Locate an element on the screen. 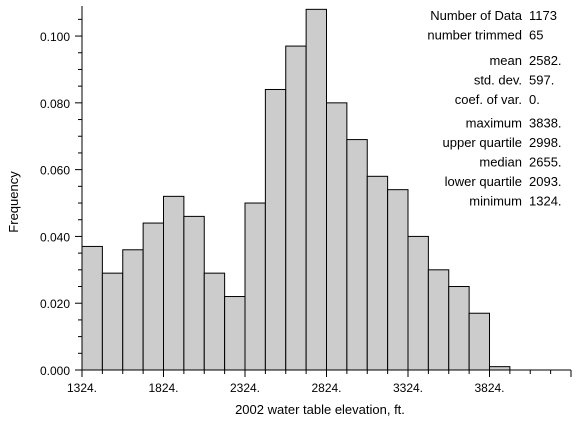 The height and width of the screenshot is (422, 579). stat-label: std. dev. is located at coordinates (498, 80).